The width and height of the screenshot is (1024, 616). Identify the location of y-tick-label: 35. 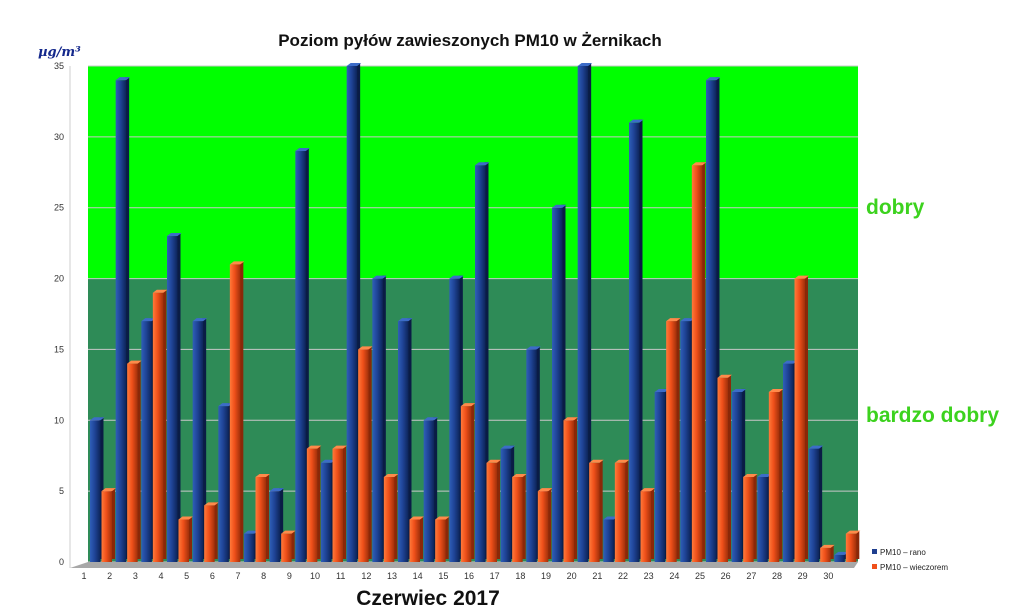
(59, 66).